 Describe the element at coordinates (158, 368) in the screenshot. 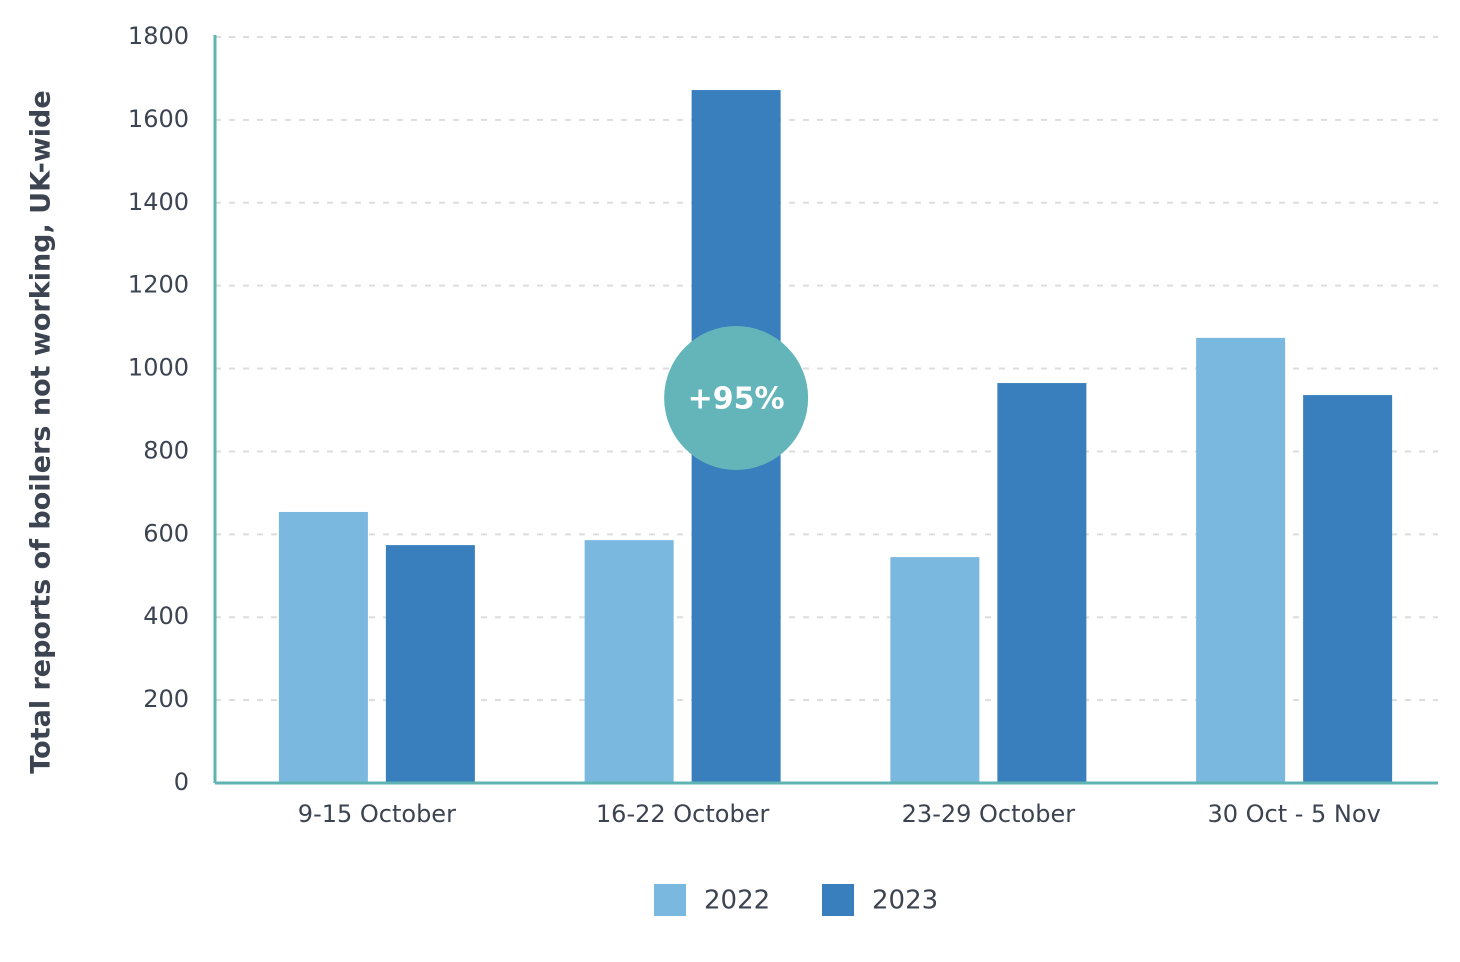

I see `y-tick-label: 1000` at that location.